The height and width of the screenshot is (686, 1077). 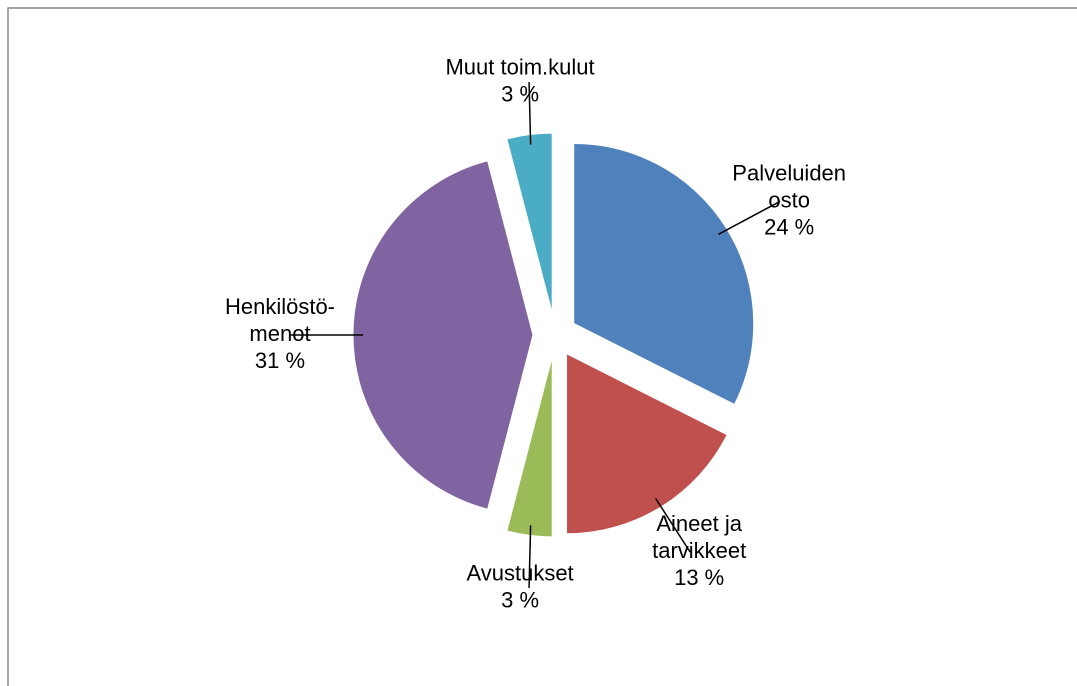 What do you see at coordinates (699, 577) in the screenshot?
I see `data-label-value: 13 %` at bounding box center [699, 577].